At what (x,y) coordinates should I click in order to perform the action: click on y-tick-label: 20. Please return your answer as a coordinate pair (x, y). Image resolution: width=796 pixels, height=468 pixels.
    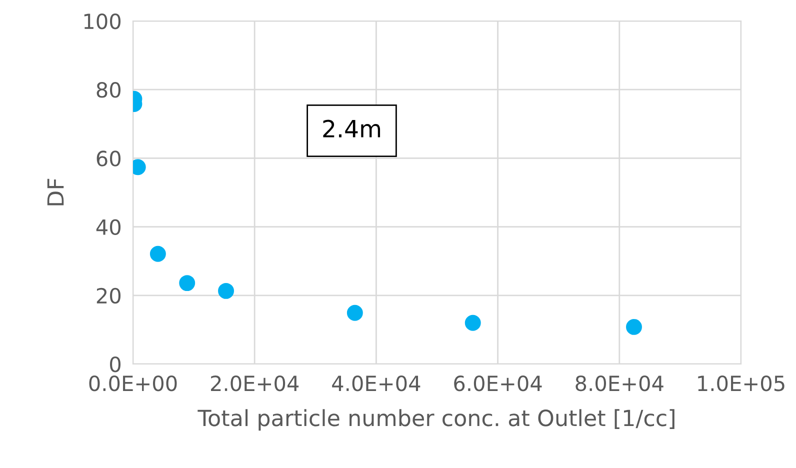
    Looking at the image, I should click on (108, 296).